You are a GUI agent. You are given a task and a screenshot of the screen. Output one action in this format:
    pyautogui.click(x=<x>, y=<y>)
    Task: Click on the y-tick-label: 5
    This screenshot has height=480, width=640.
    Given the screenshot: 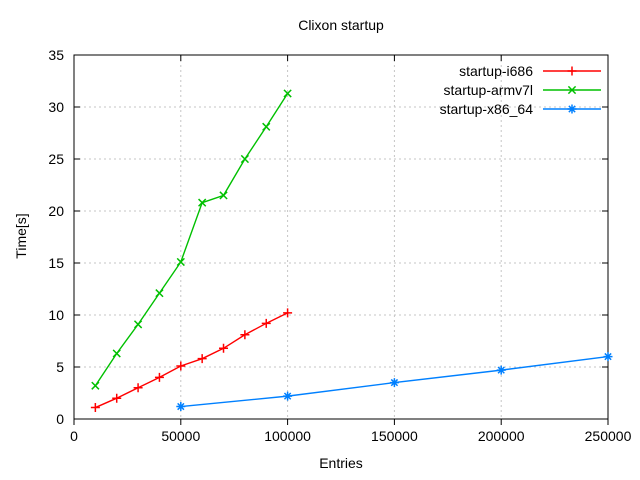 What is the action you would take?
    pyautogui.click(x=60, y=367)
    